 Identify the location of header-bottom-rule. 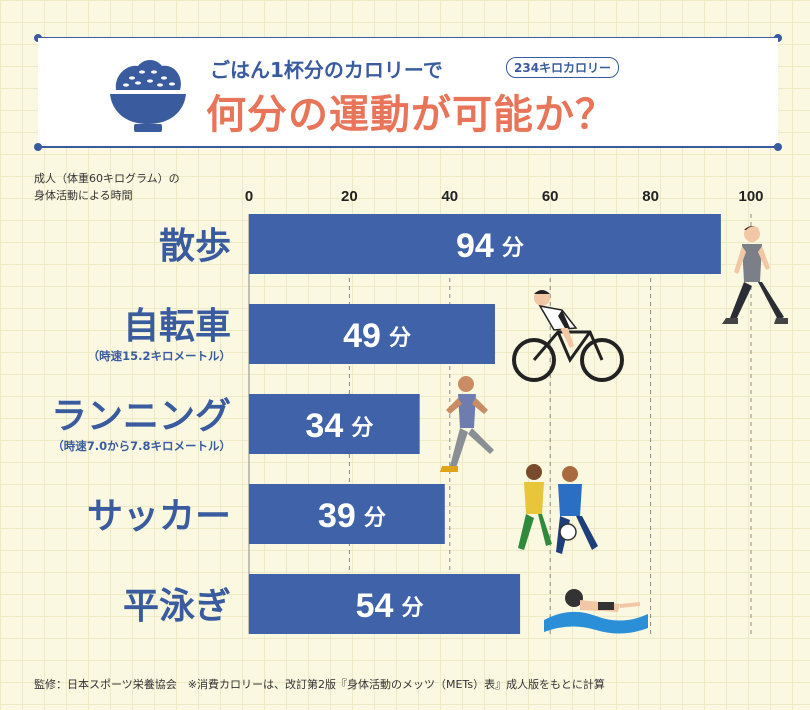
(408, 147).